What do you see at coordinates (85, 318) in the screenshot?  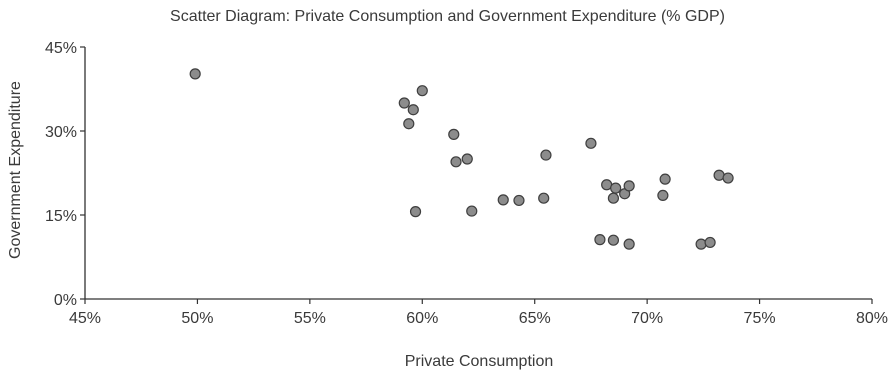 I see `x-tick-label: 45%` at bounding box center [85, 318].